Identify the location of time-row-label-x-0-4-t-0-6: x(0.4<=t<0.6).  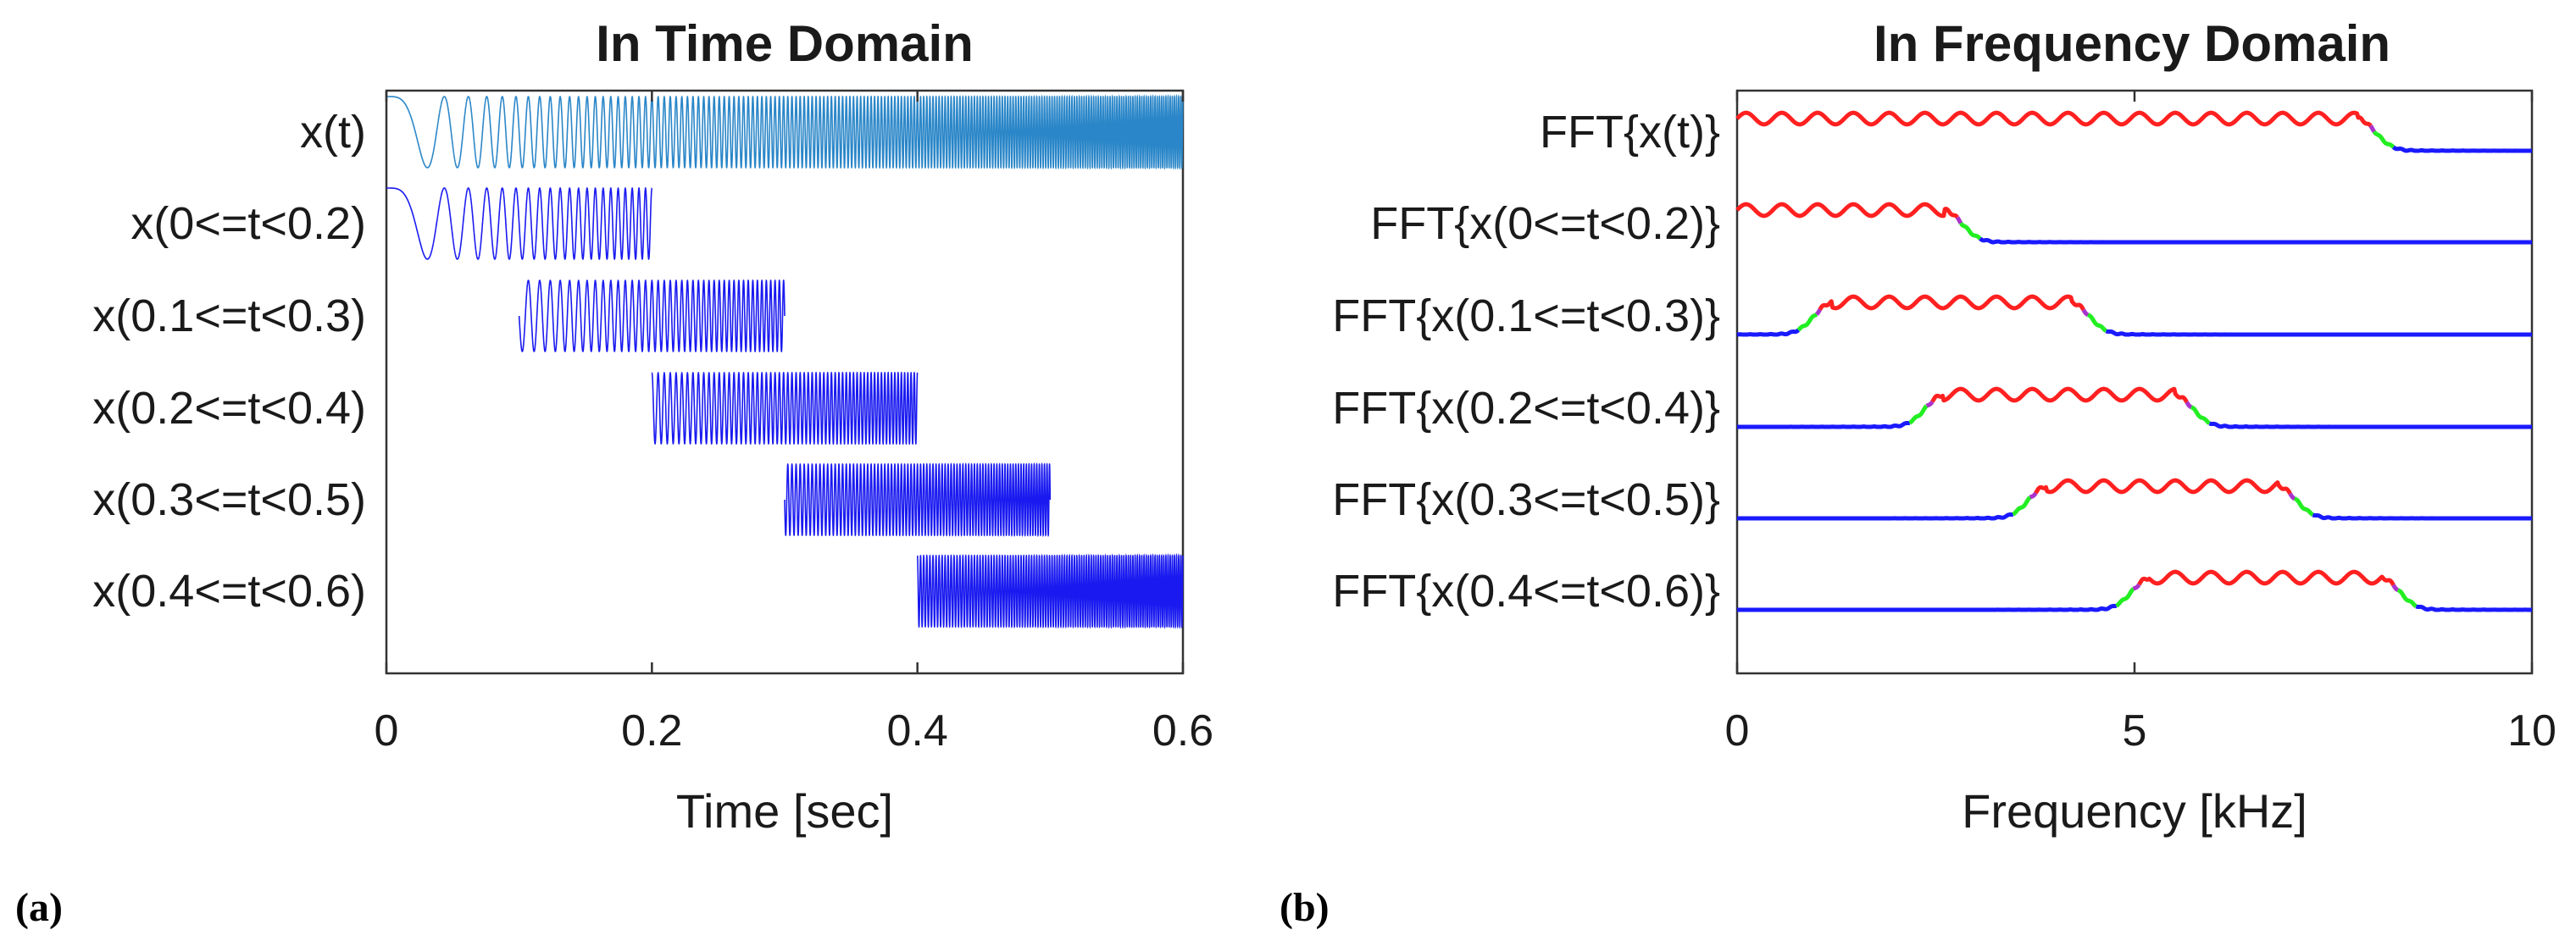
(229, 591).